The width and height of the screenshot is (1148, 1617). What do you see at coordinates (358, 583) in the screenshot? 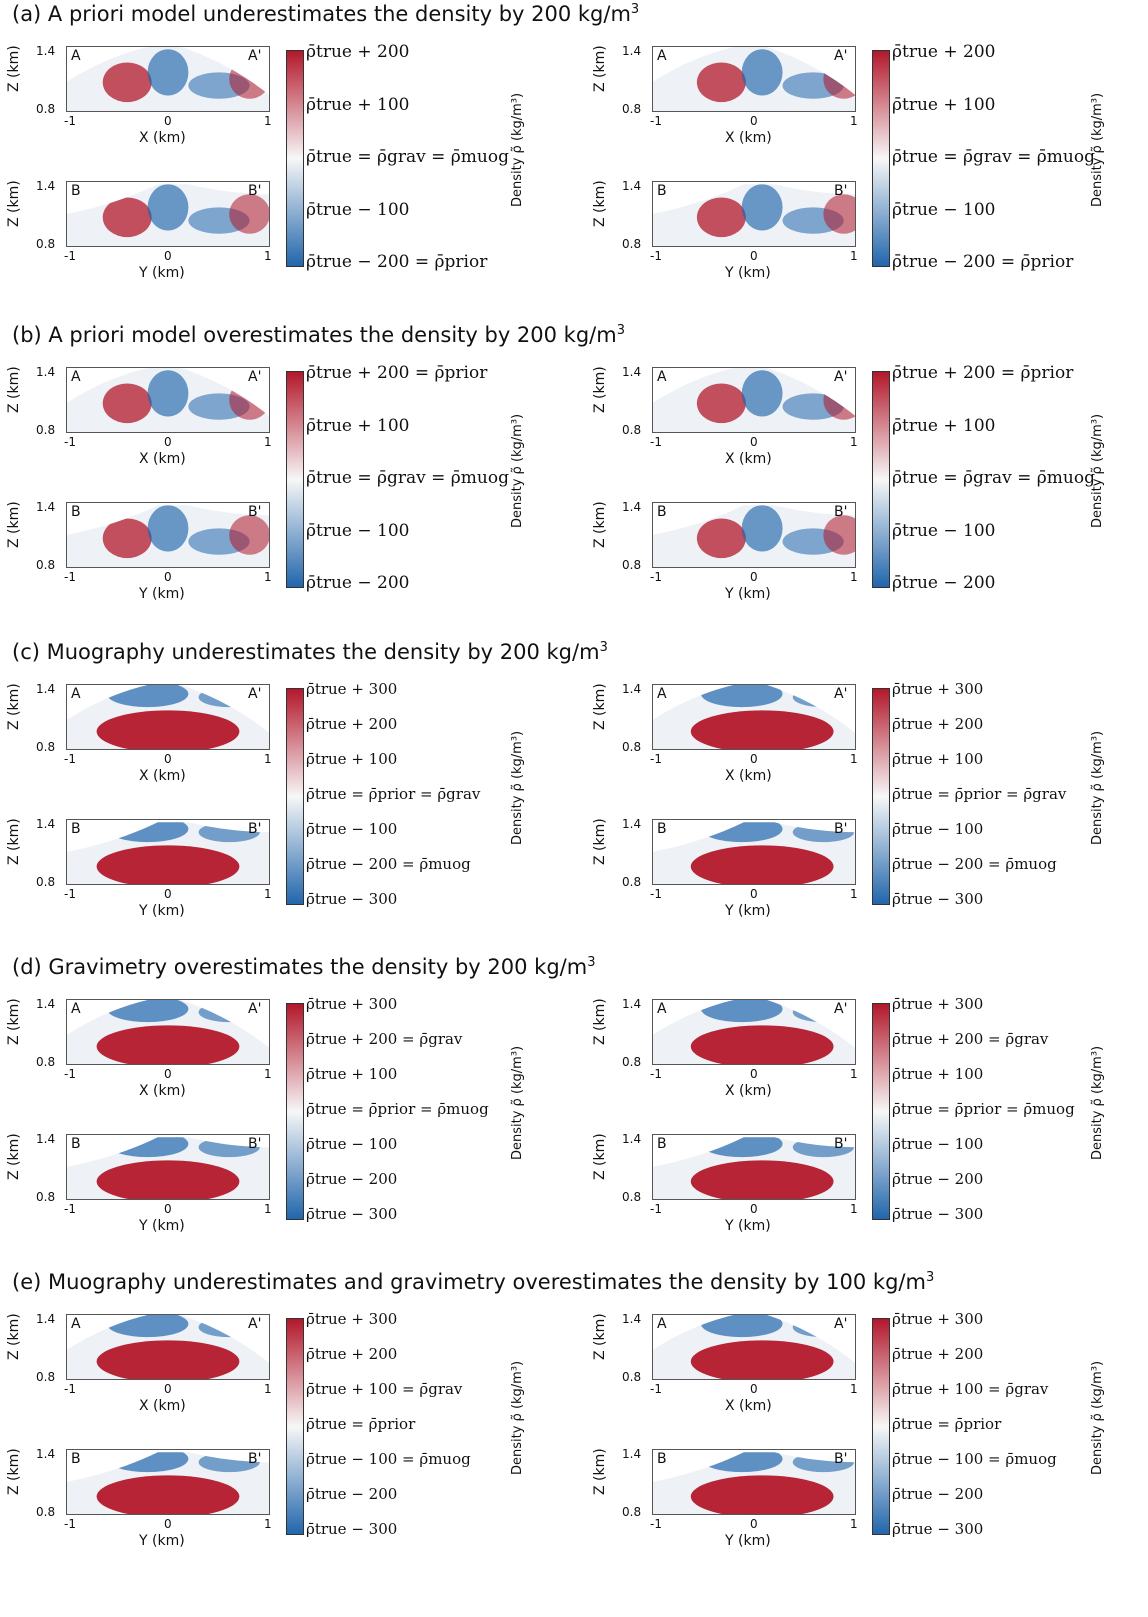
I see `colorbar-tick-label: ρ̄true − 200` at bounding box center [358, 583].